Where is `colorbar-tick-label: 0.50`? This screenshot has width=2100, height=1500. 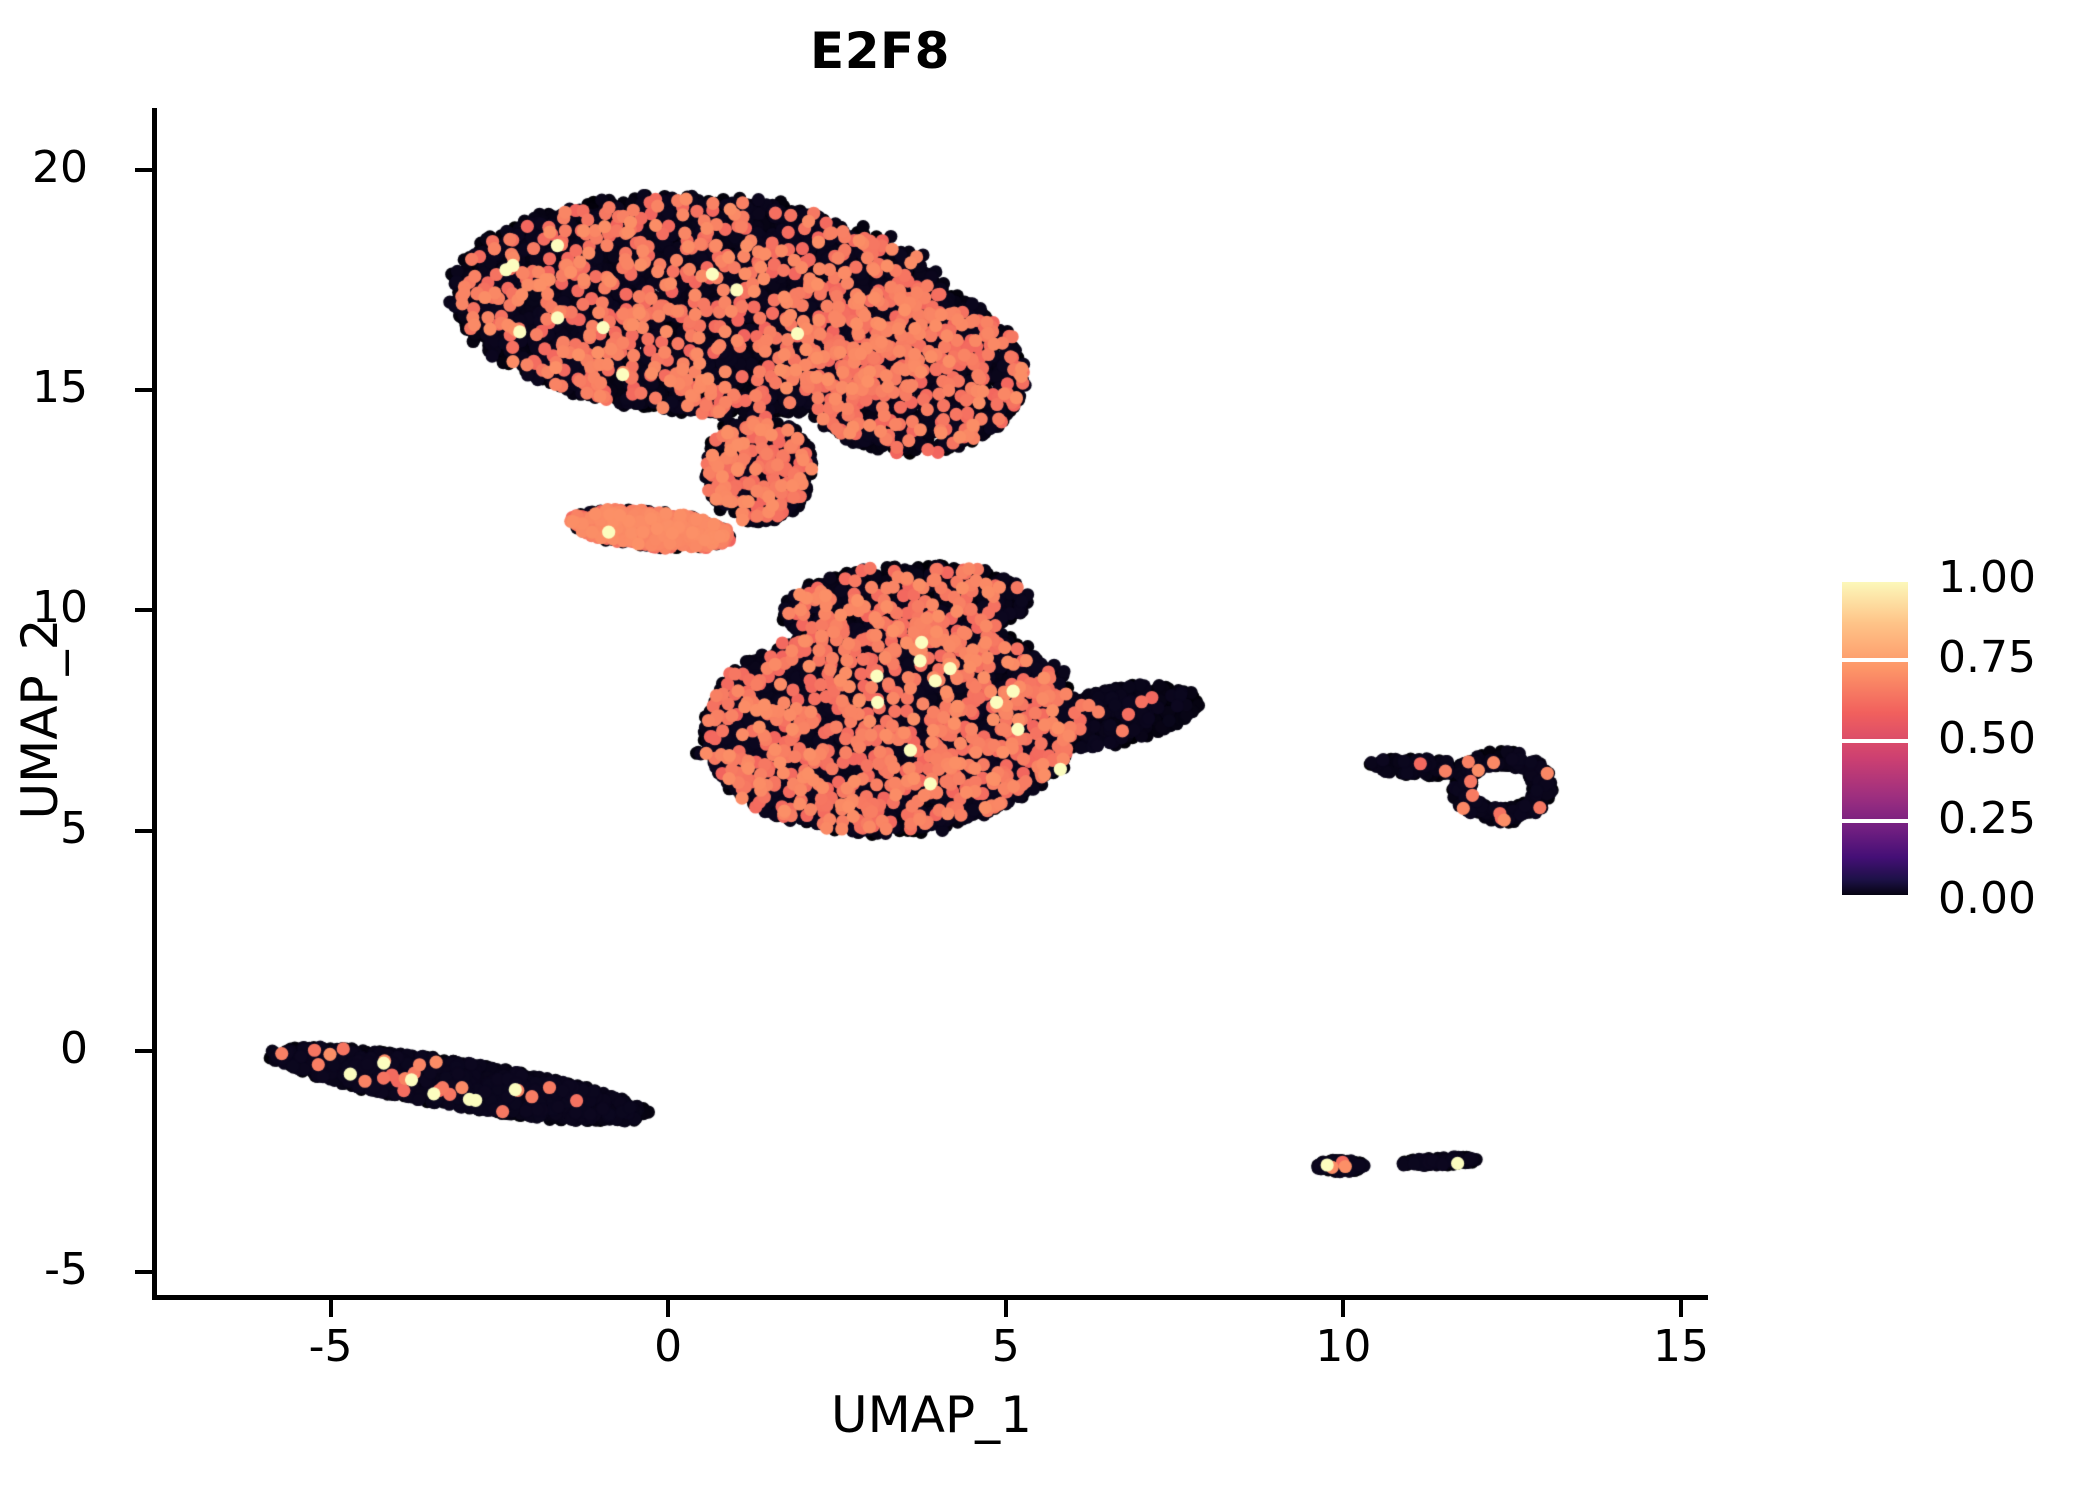
colorbar-tick-label: 0.50 is located at coordinates (1987, 738).